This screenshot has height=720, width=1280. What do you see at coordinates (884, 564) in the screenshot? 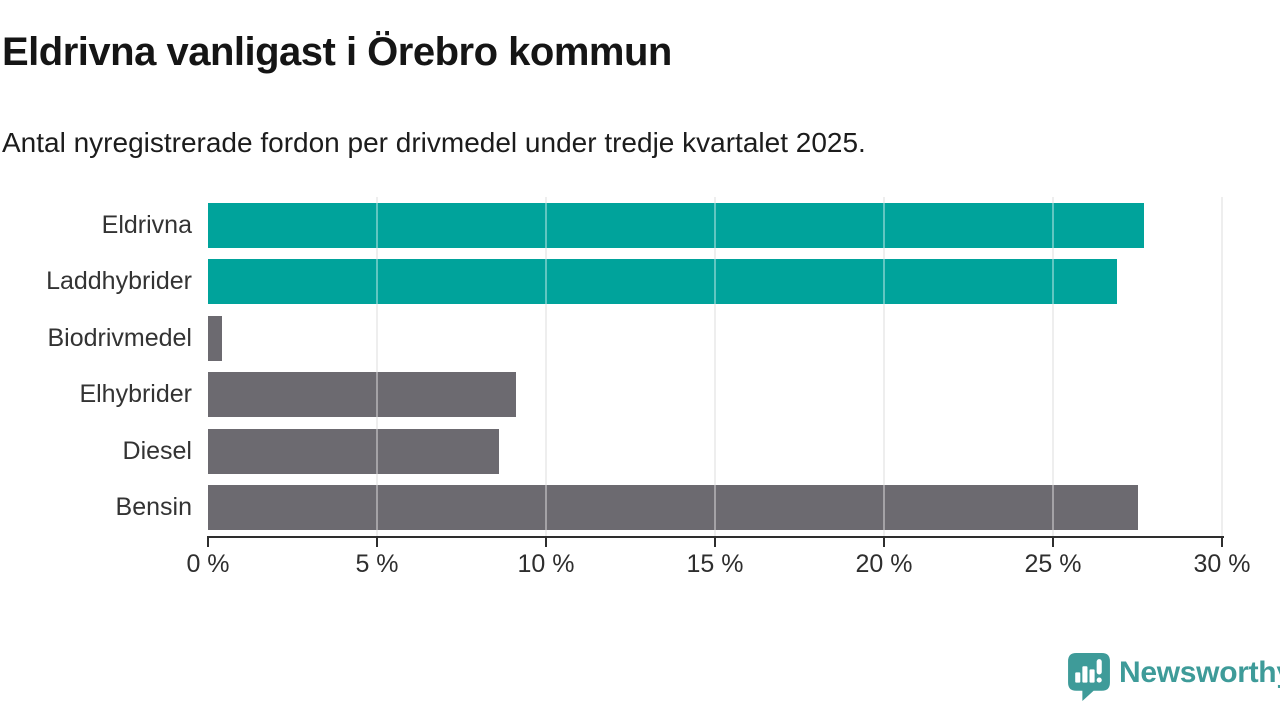
I see `x-axis-tick-label-20: 20 %` at bounding box center [884, 564].